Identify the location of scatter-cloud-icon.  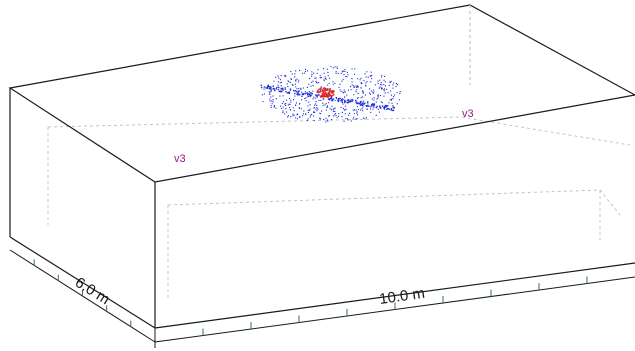
(330, 94).